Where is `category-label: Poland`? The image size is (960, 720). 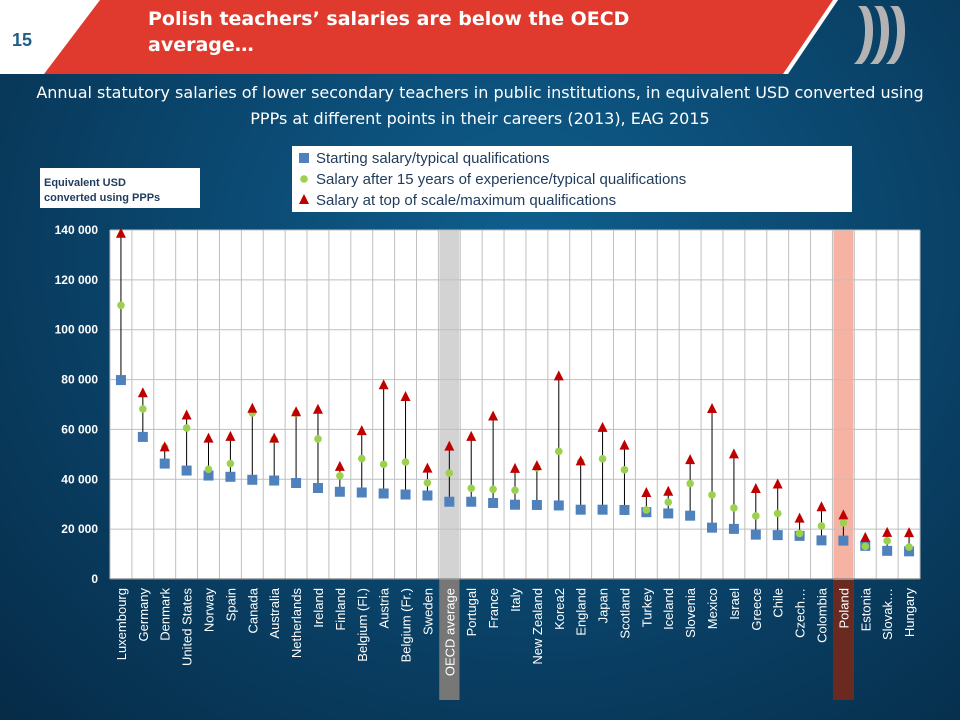
category-label: Poland is located at coordinates (843, 608).